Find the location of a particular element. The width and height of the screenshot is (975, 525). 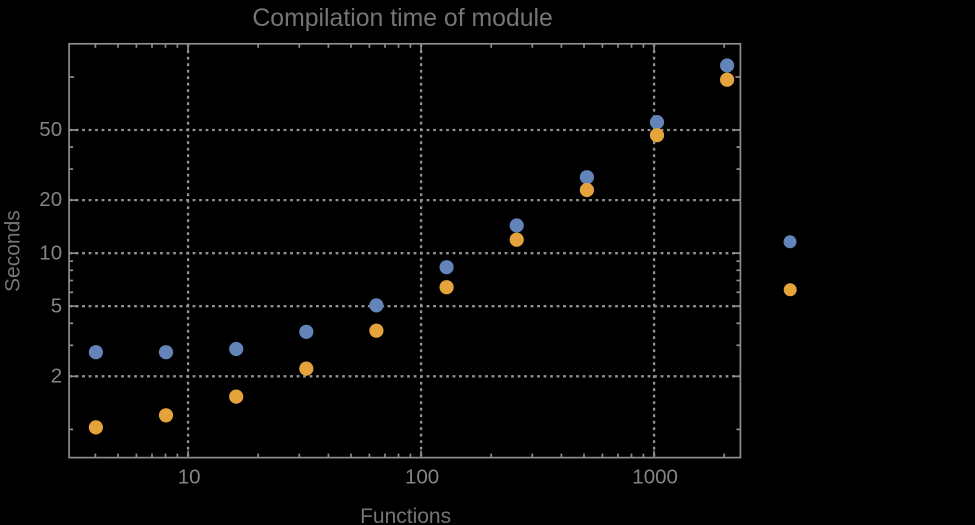

svg-text: Compilation time of module is located at coordinates (402, 18).